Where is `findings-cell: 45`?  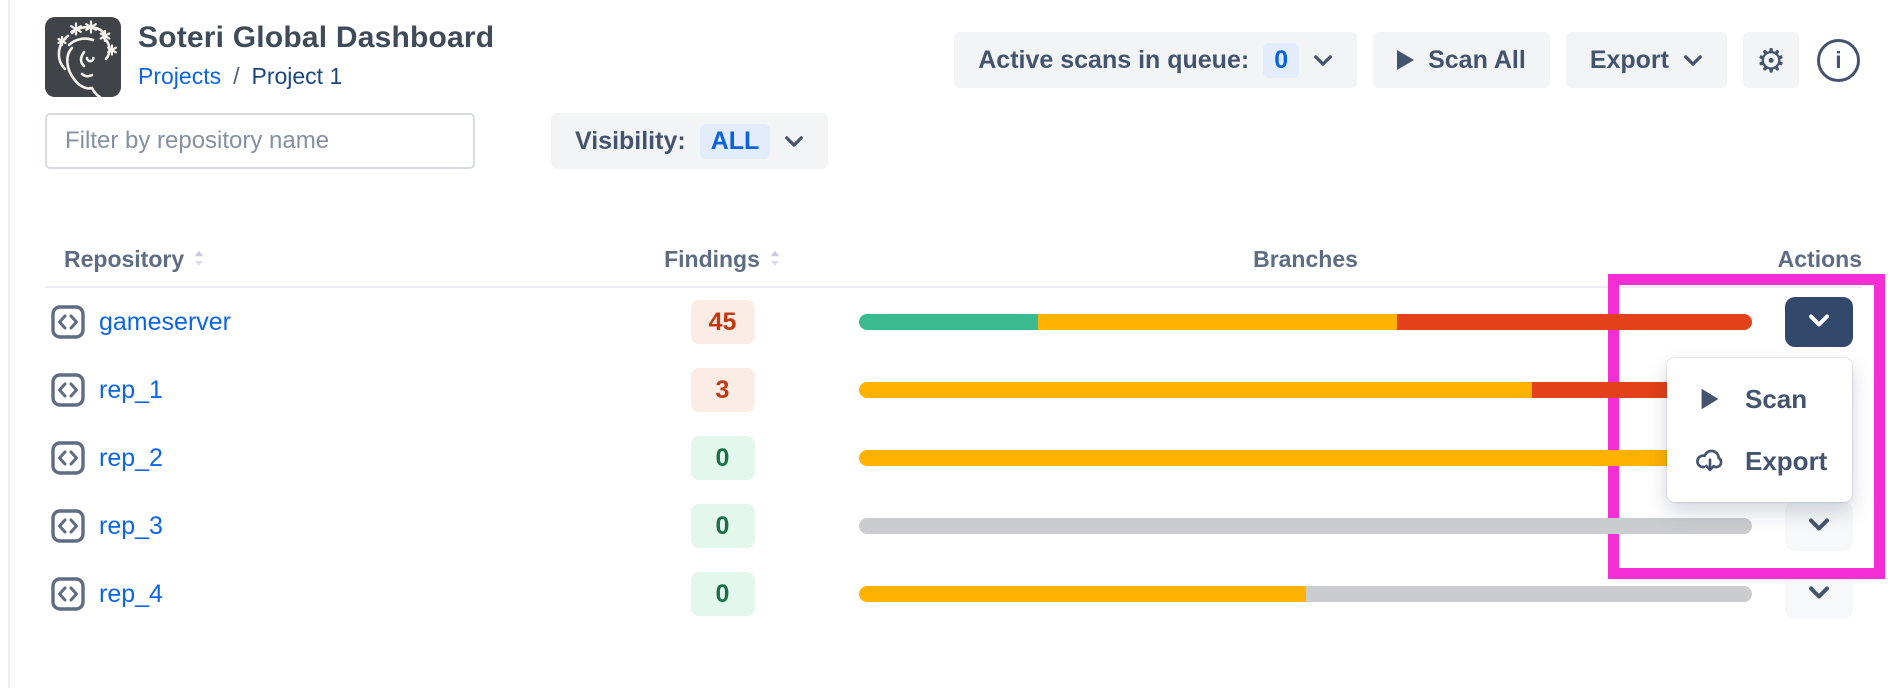 findings-cell: 45 is located at coordinates (722, 322).